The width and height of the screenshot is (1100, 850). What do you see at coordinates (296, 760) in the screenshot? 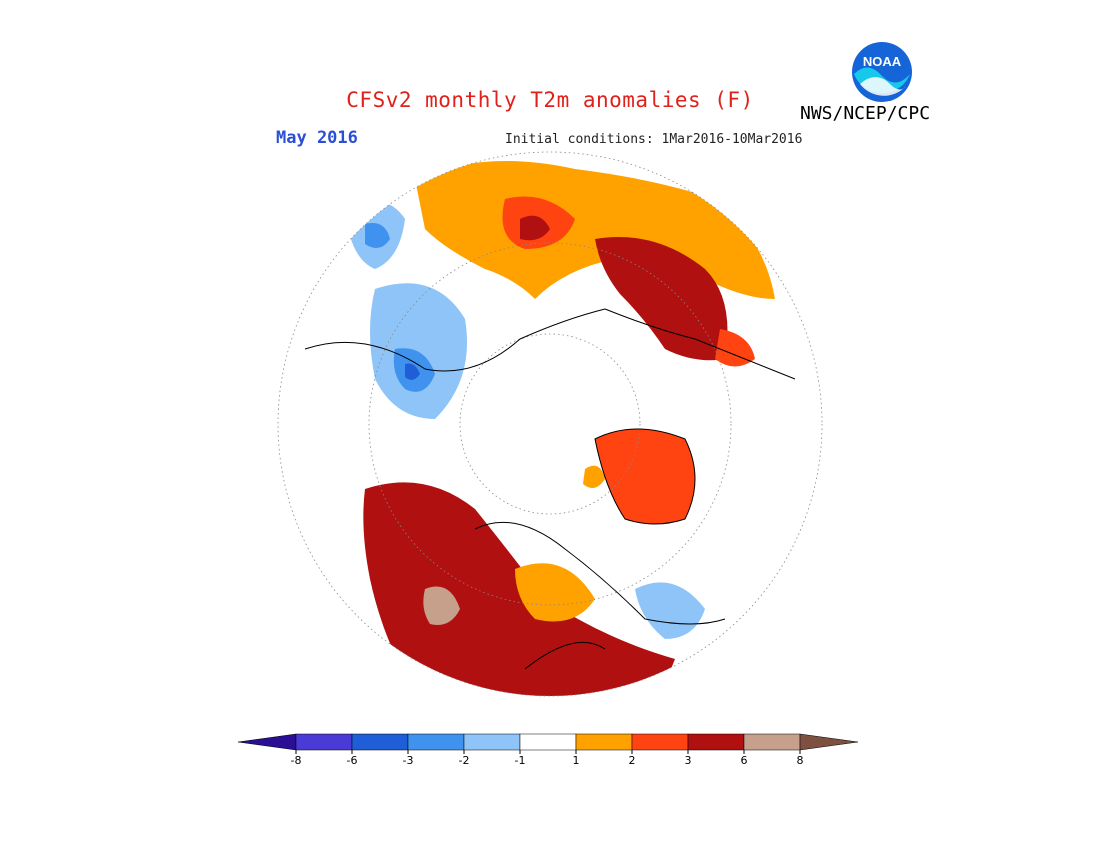
I see `legend-tick-label: -8` at bounding box center [296, 760].